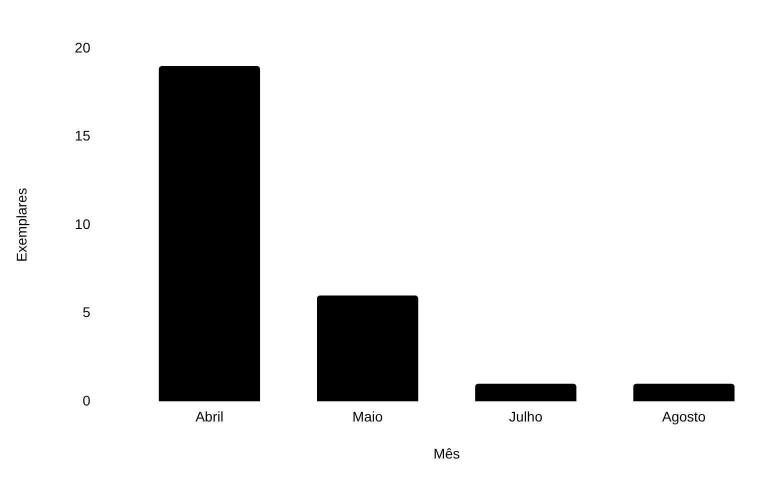 The image size is (773, 477). What do you see at coordinates (526, 416) in the screenshot?
I see `x-tick-label: Julho` at bounding box center [526, 416].